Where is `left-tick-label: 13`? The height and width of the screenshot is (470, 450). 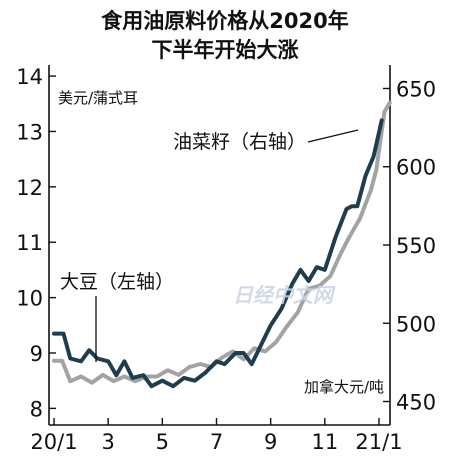 left-tick-label: 13 is located at coordinates (29, 132).